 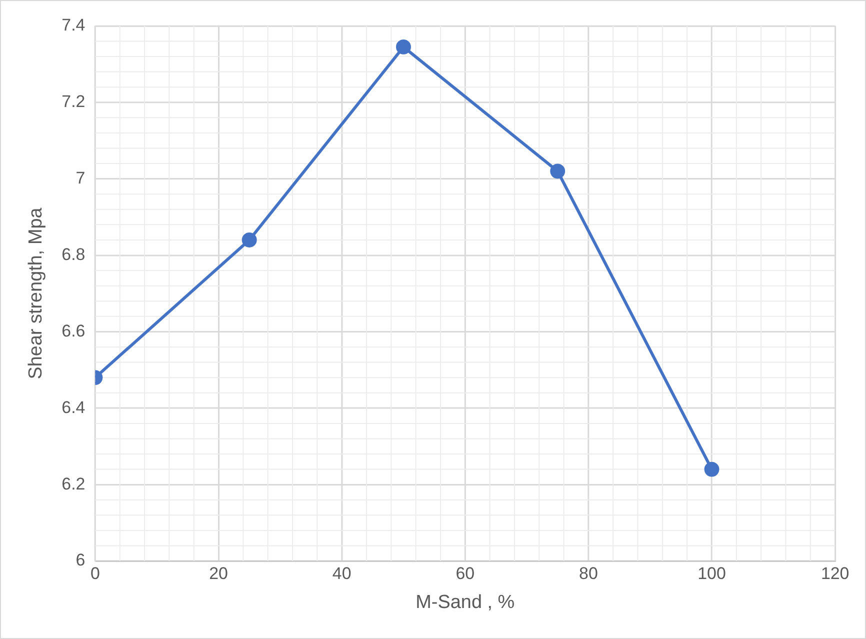 What do you see at coordinates (95, 573) in the screenshot?
I see `x-tick-label: 0` at bounding box center [95, 573].